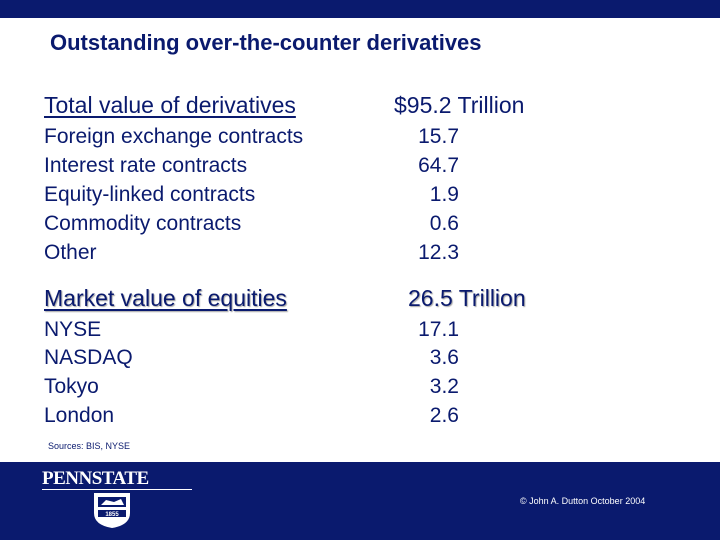  Describe the element at coordinates (170, 105) in the screenshot. I see `derivatives-heading: Total value of derivatives` at that location.